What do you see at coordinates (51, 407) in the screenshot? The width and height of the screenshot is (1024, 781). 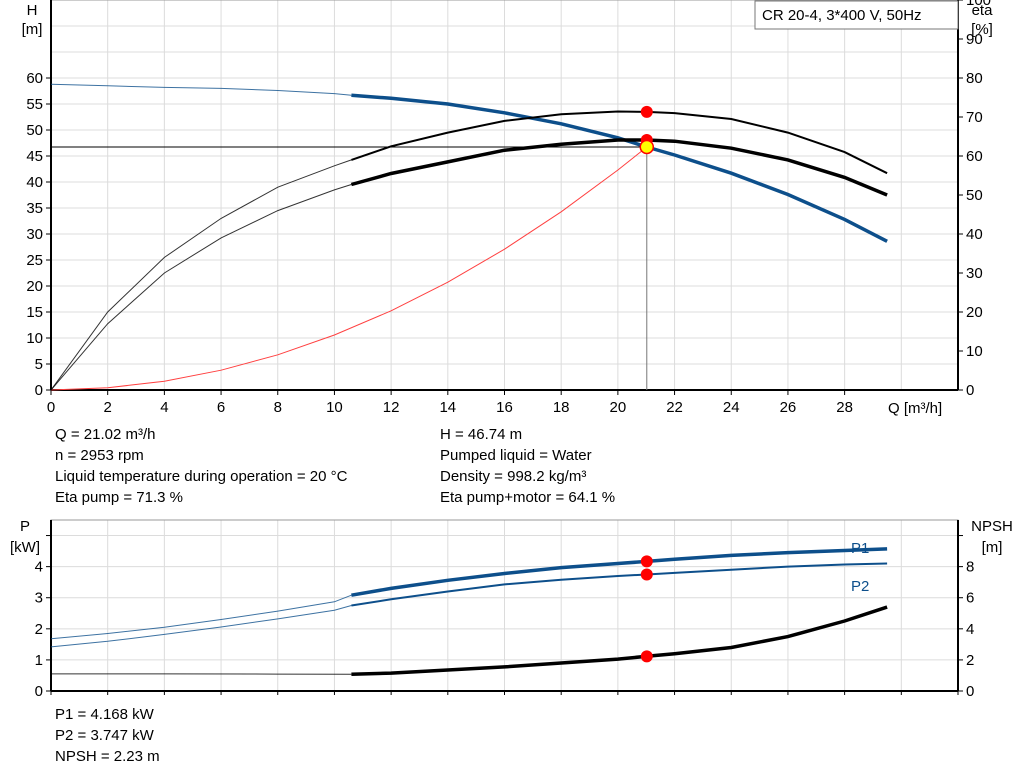 I see `x-tick-label: 0` at bounding box center [51, 407].